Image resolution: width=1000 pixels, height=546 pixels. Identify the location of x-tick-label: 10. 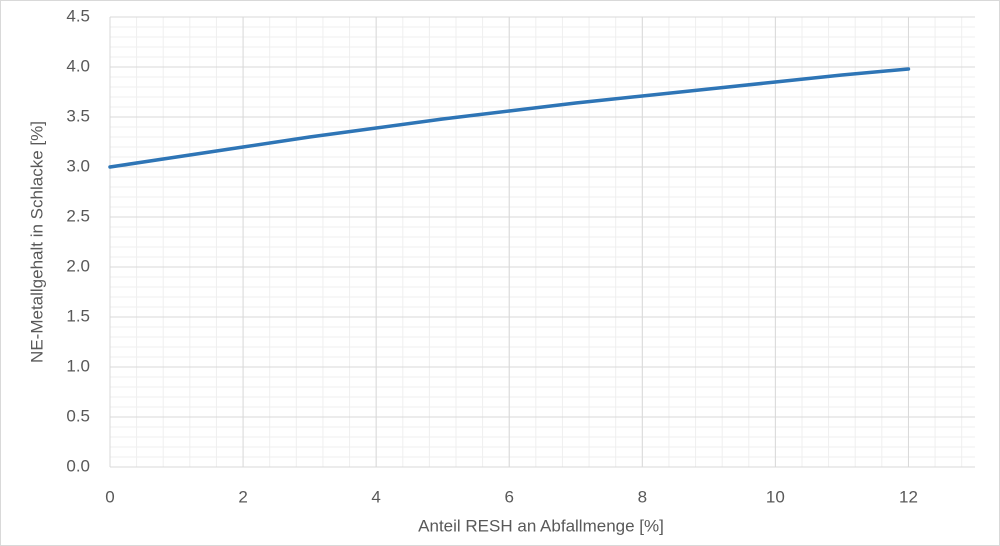
(775, 496).